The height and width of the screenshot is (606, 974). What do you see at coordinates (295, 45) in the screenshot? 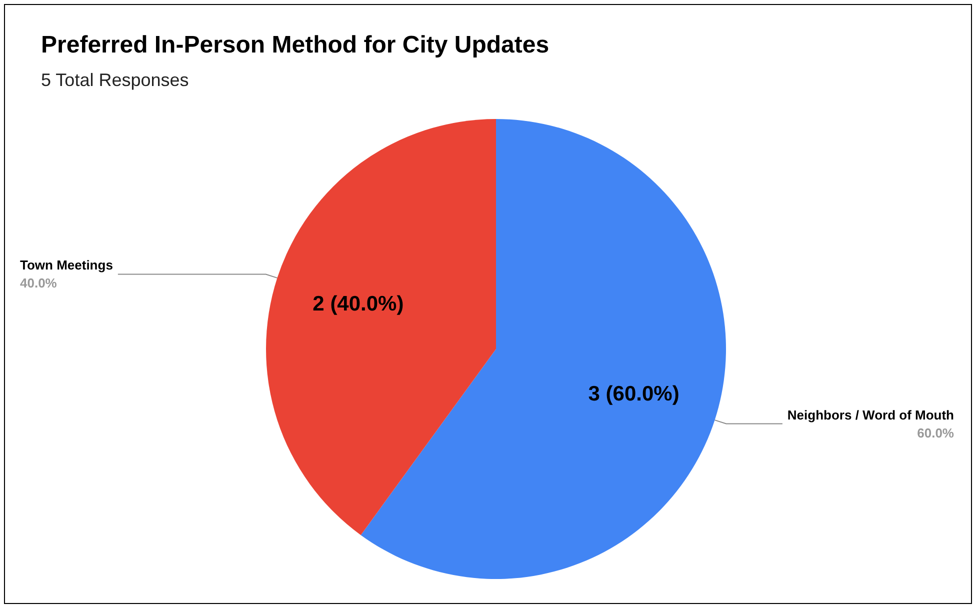
I see `chart-title: Preferred In-Person Method for City Updates` at bounding box center [295, 45].